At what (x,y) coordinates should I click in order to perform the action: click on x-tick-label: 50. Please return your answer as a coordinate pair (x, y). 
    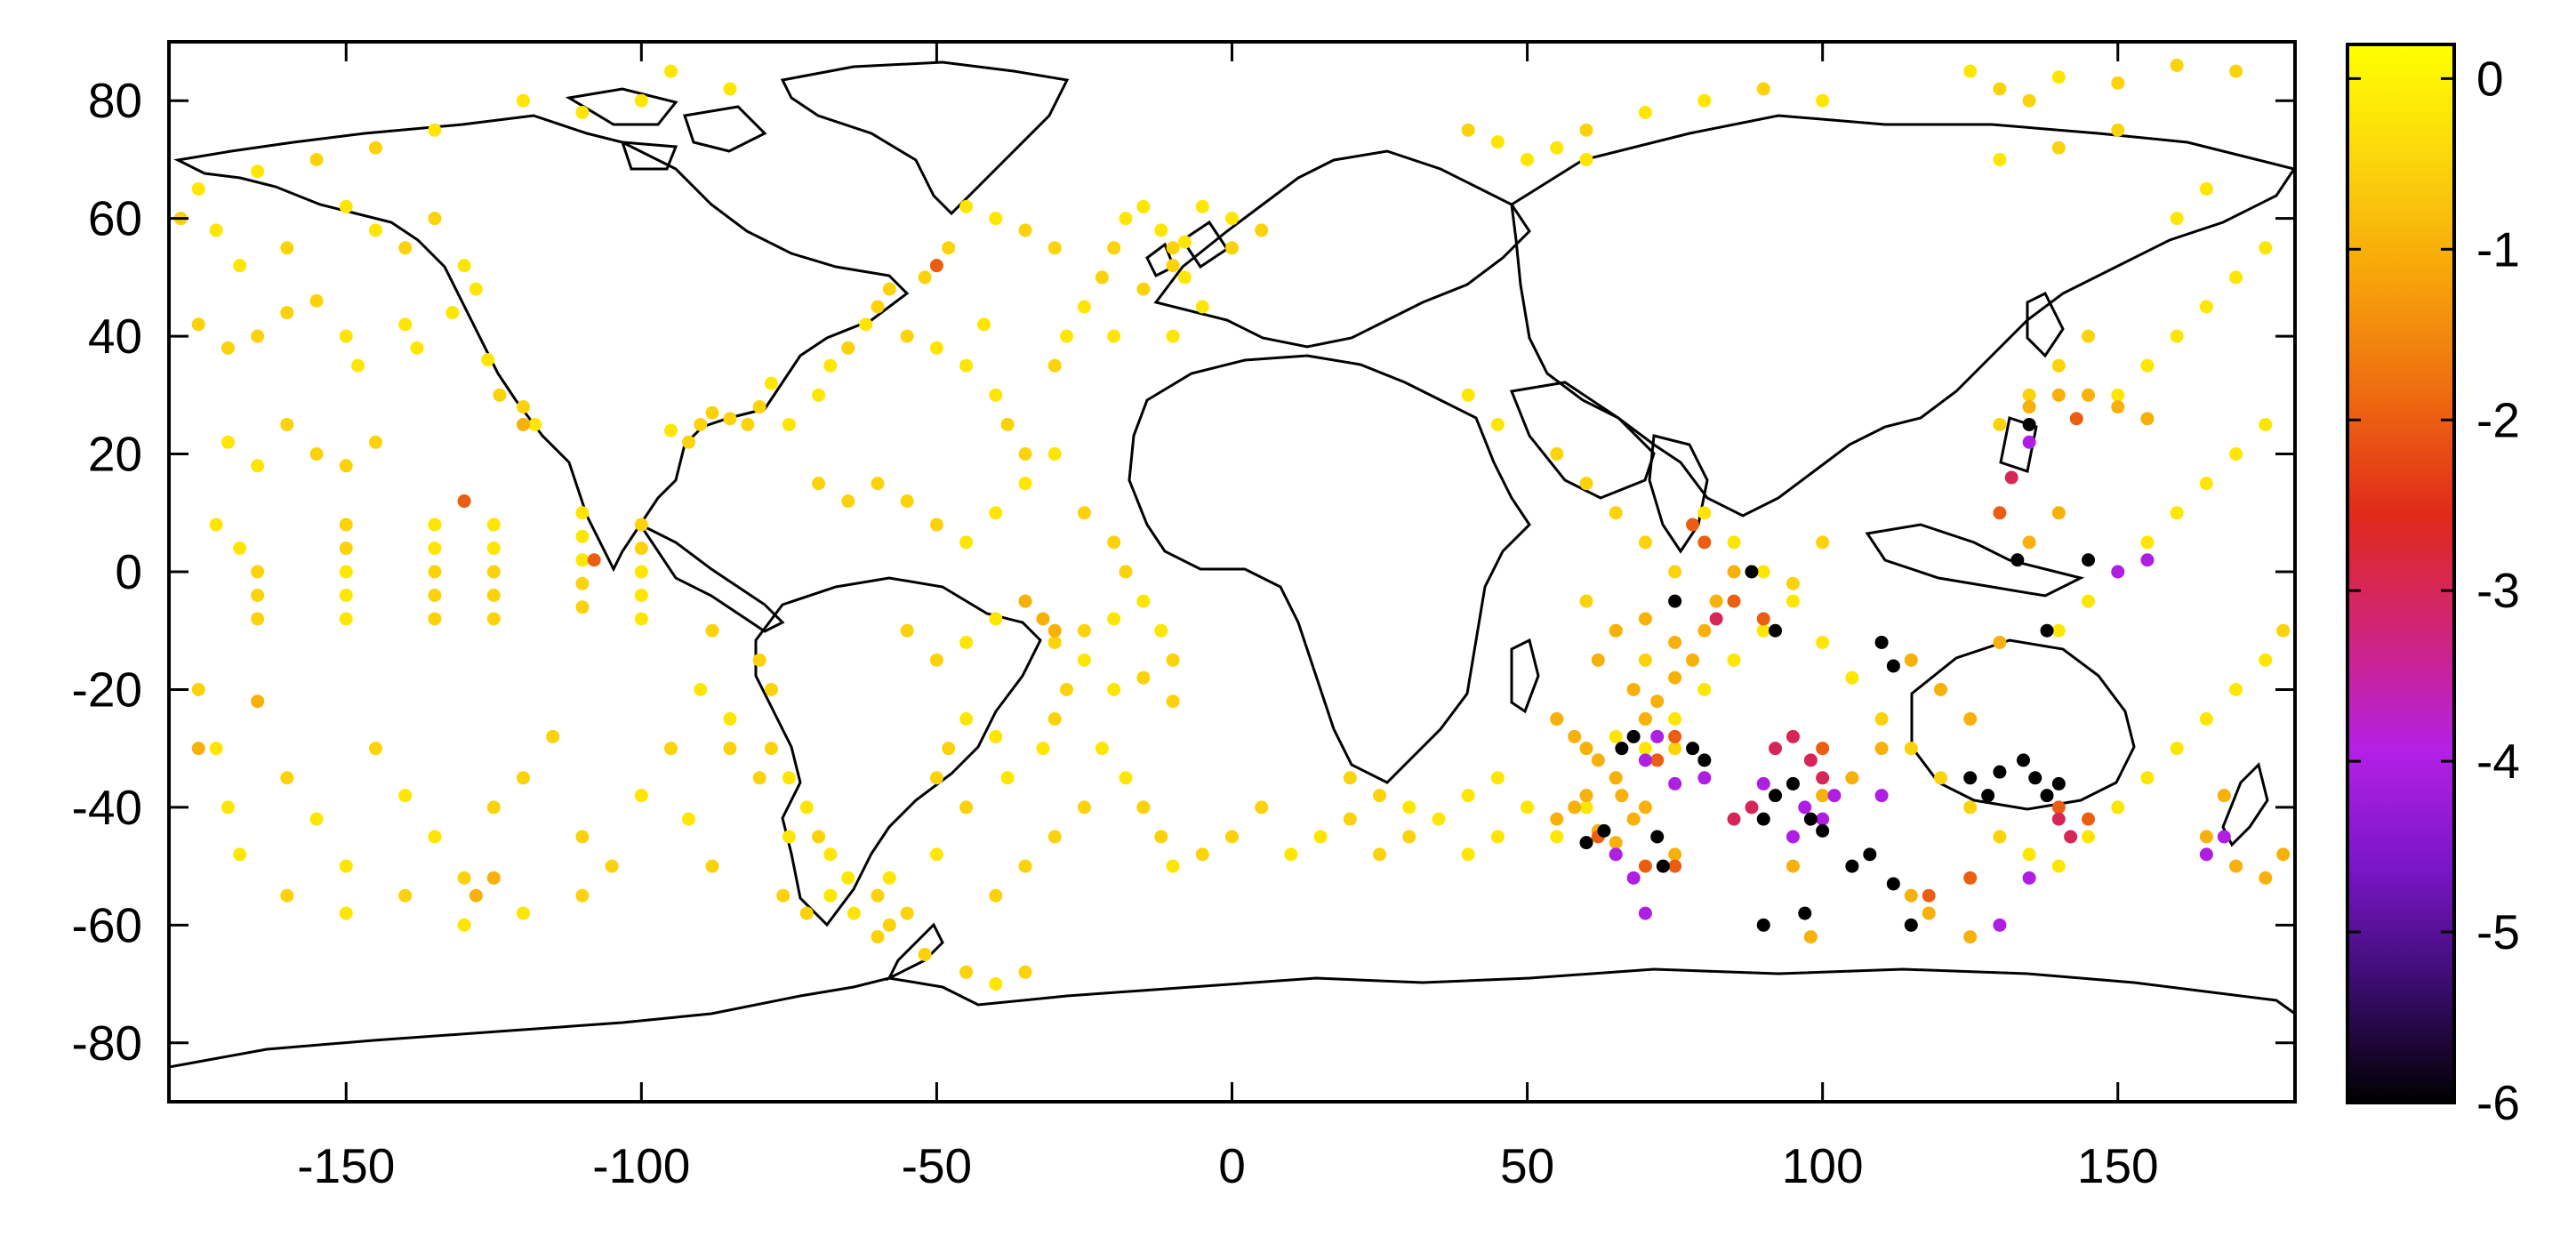
    Looking at the image, I should click on (1527, 1165).